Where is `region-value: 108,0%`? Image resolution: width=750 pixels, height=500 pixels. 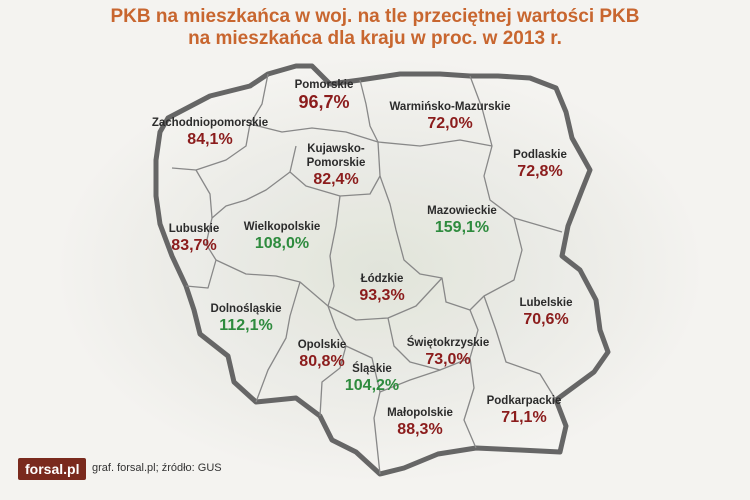
region-value: 108,0% is located at coordinates (282, 243).